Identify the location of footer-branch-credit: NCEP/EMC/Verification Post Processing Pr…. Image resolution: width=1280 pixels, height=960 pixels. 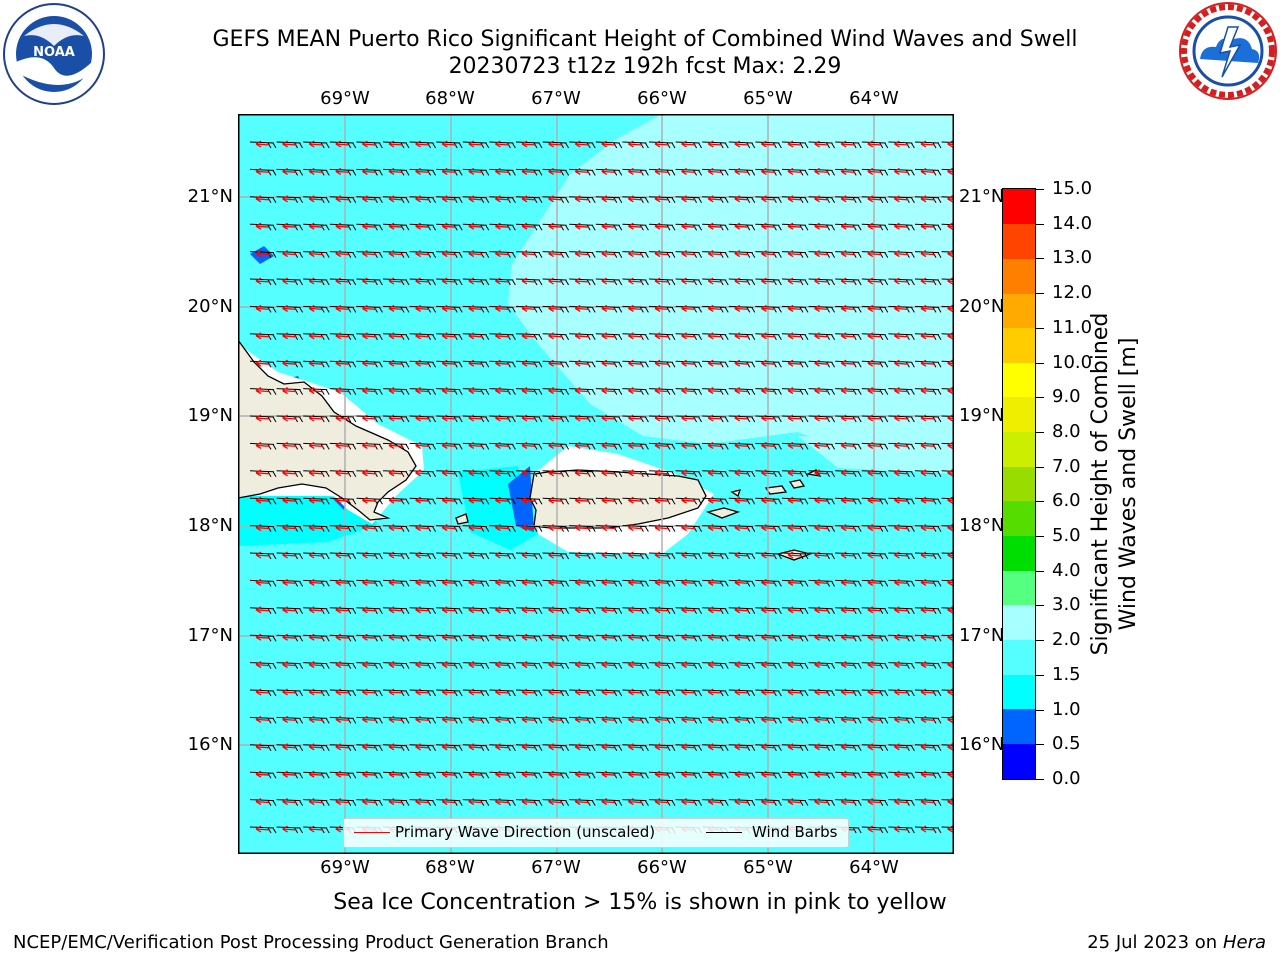
(311, 942).